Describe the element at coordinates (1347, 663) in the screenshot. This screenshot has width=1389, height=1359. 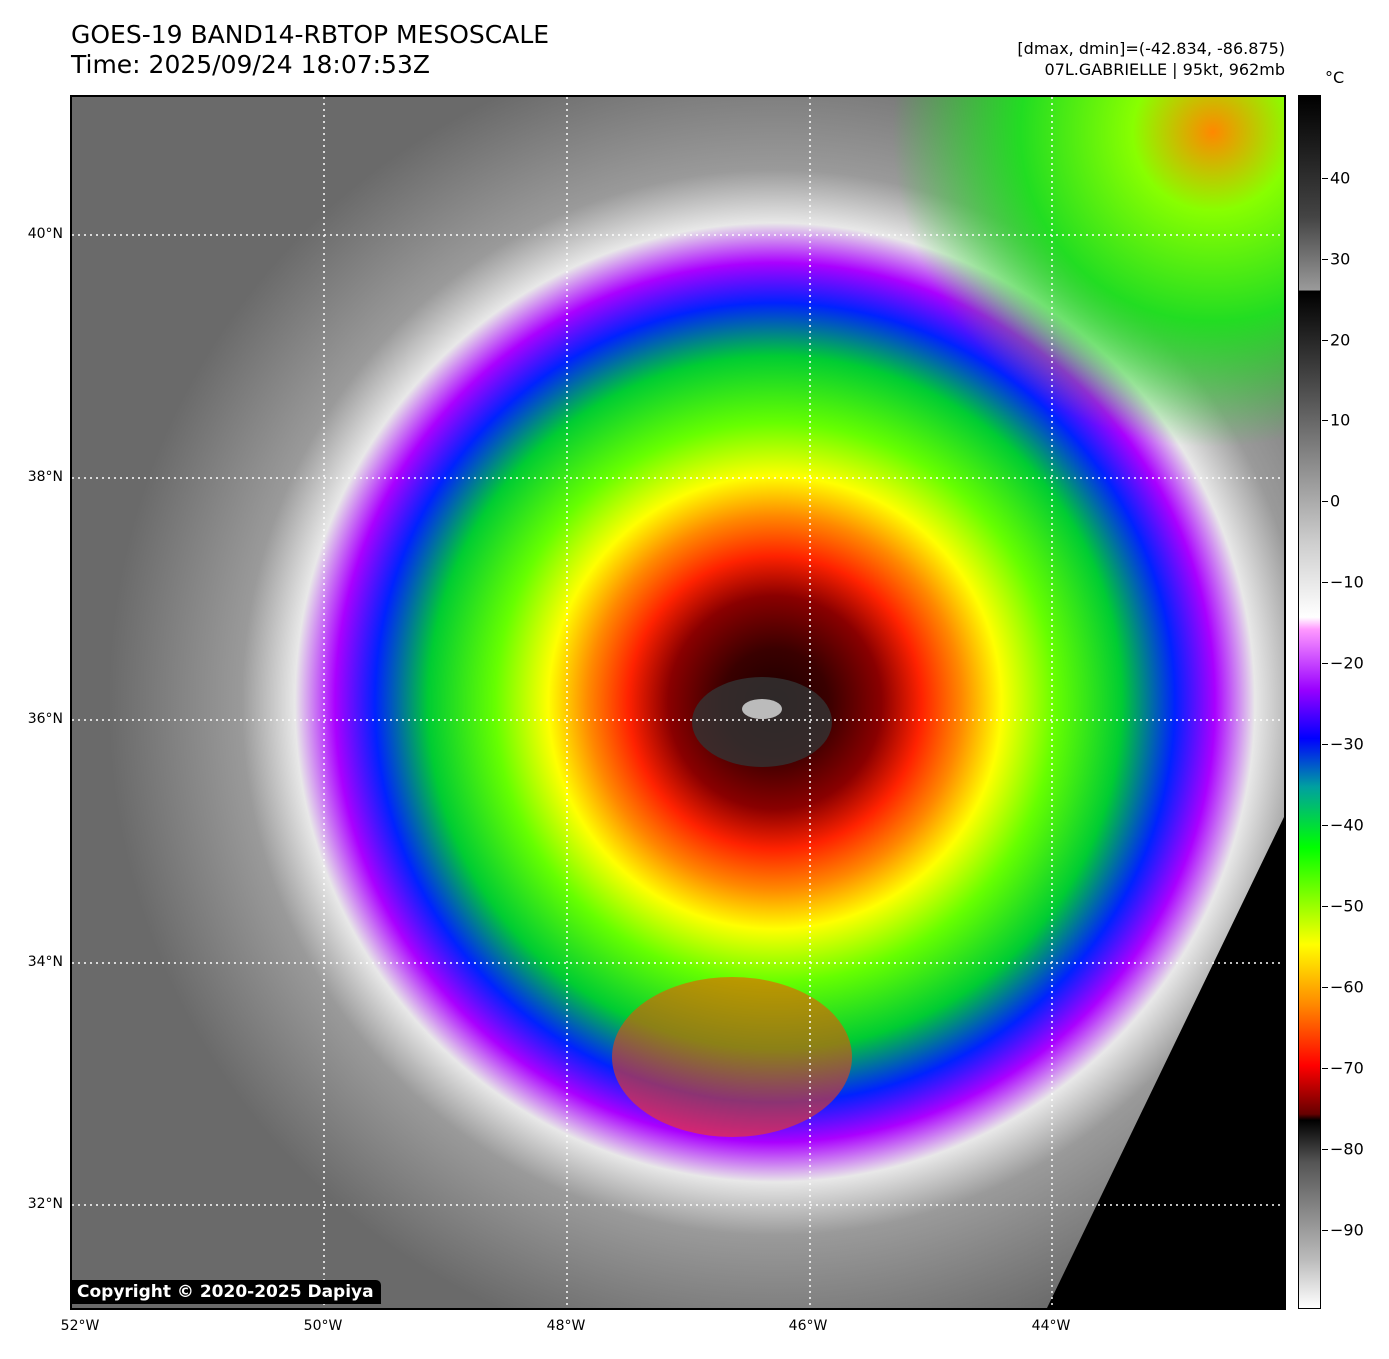
I see `colorbar-tick-label: −20` at that location.